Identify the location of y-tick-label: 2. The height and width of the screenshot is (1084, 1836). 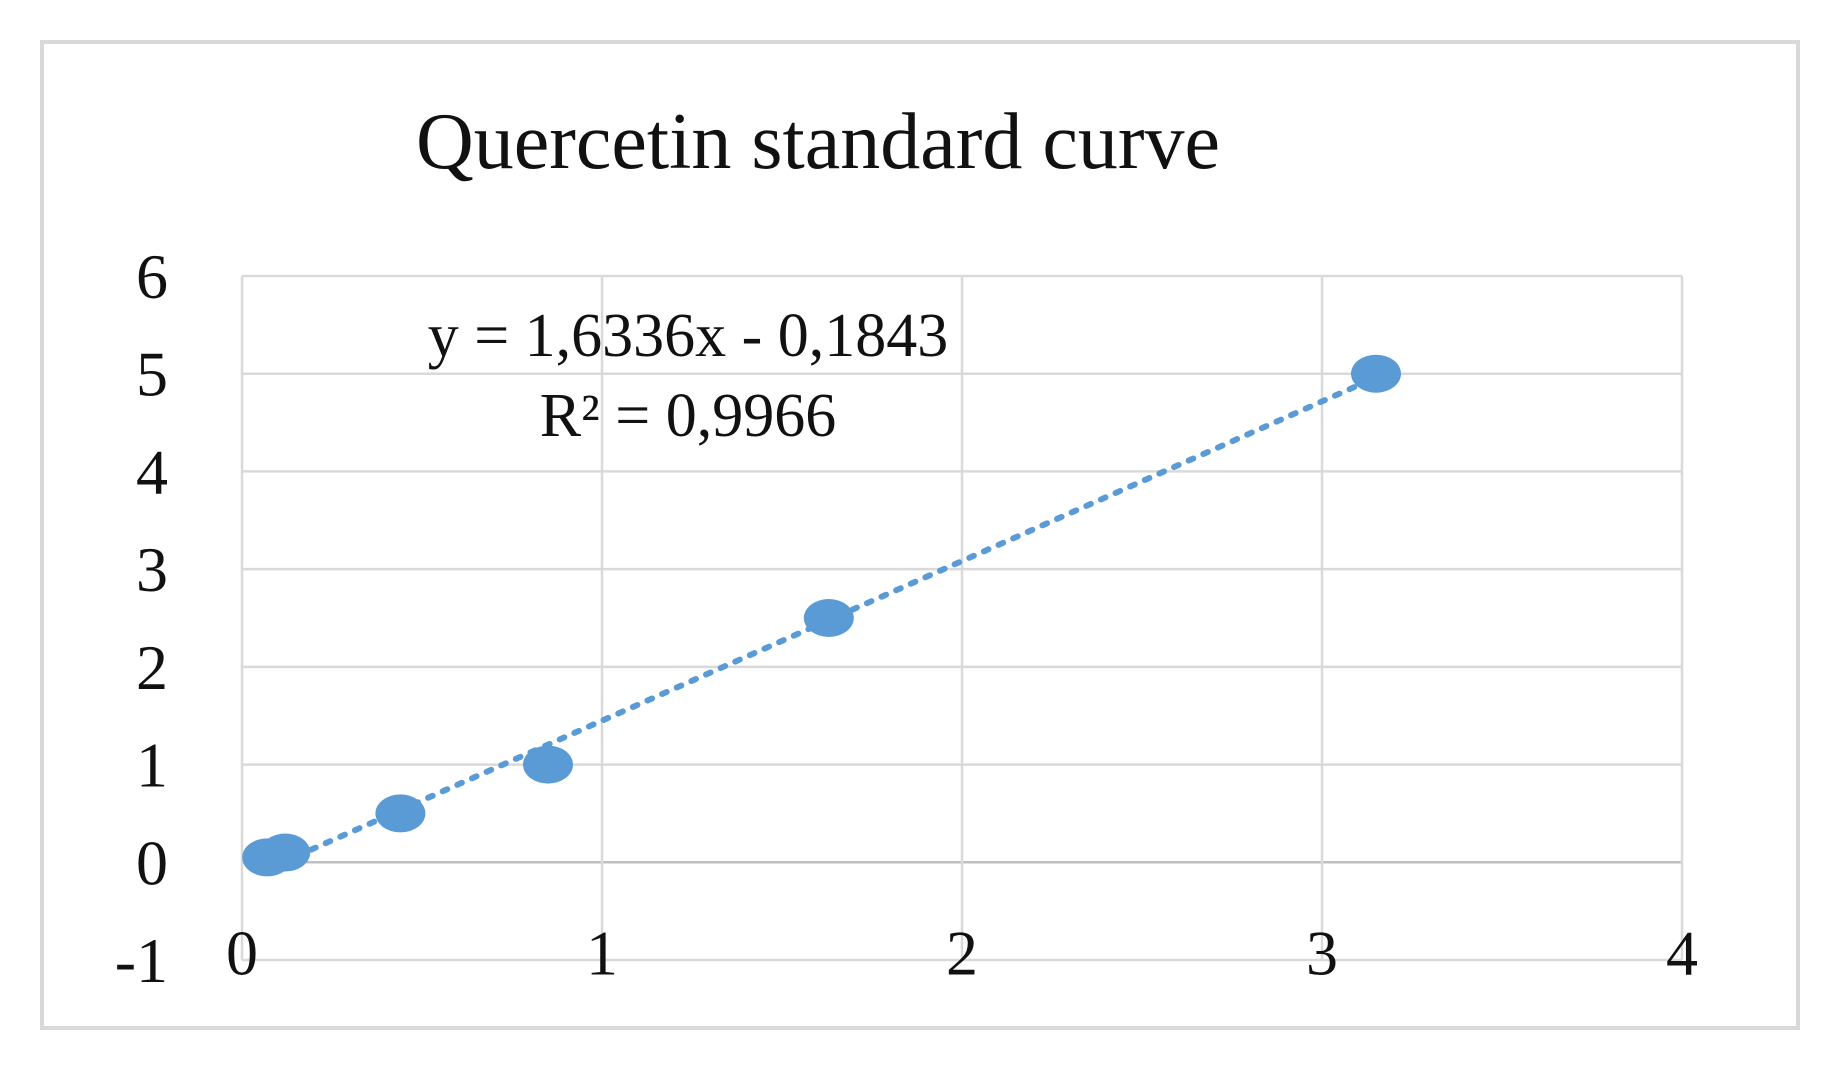
(152, 667).